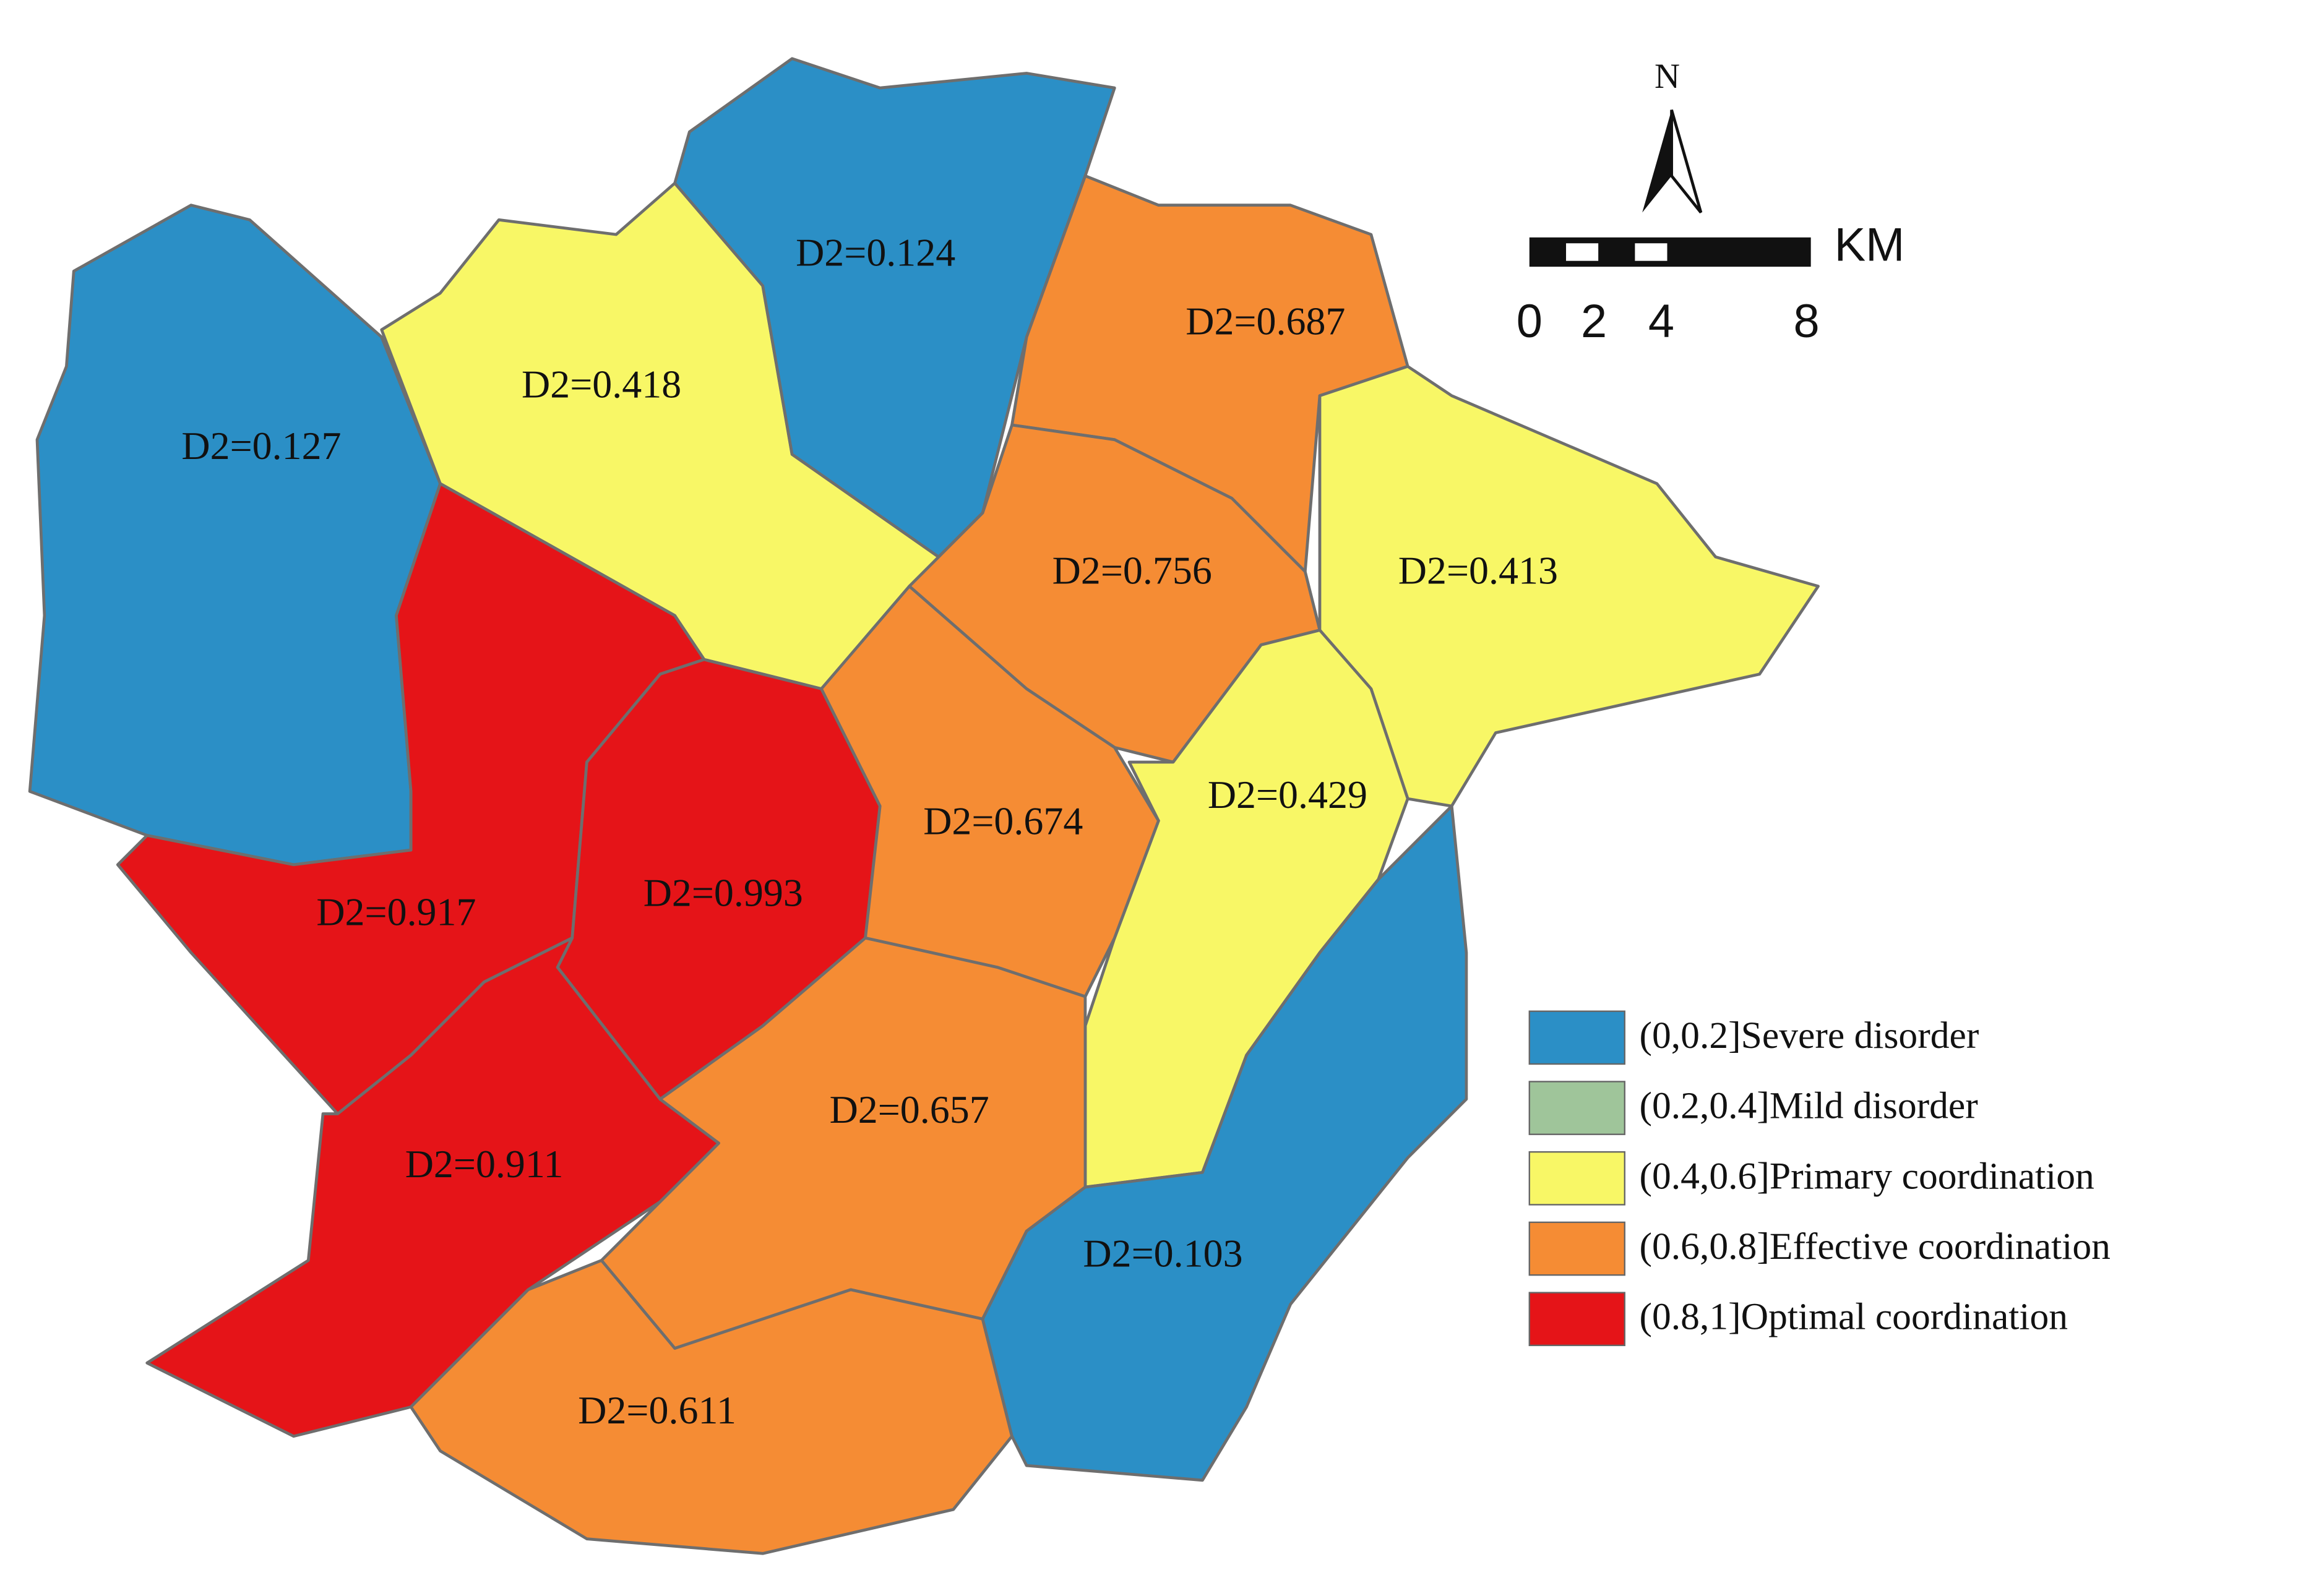 The height and width of the screenshot is (1596, 2298). What do you see at coordinates (1667, 77) in the screenshot?
I see `north-label: N` at bounding box center [1667, 77].